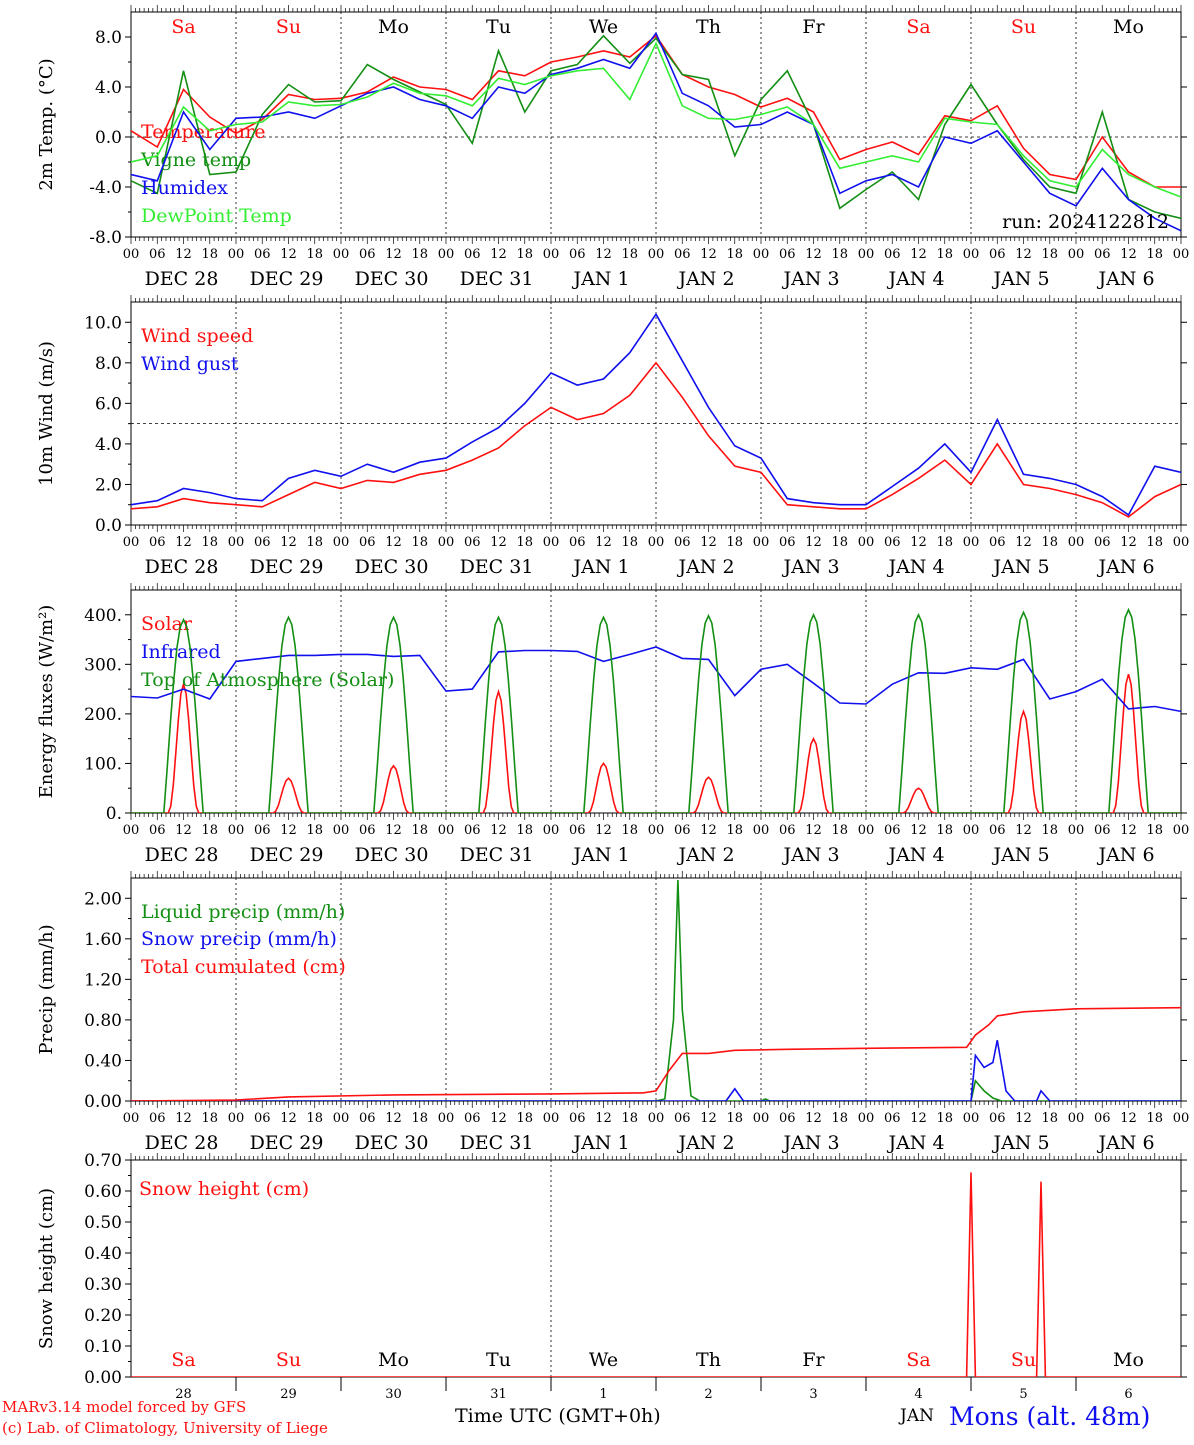 This screenshot has width=1194, height=1445. What do you see at coordinates (656, 119) in the screenshot?
I see `panel-1-series-4-line` at bounding box center [656, 119].